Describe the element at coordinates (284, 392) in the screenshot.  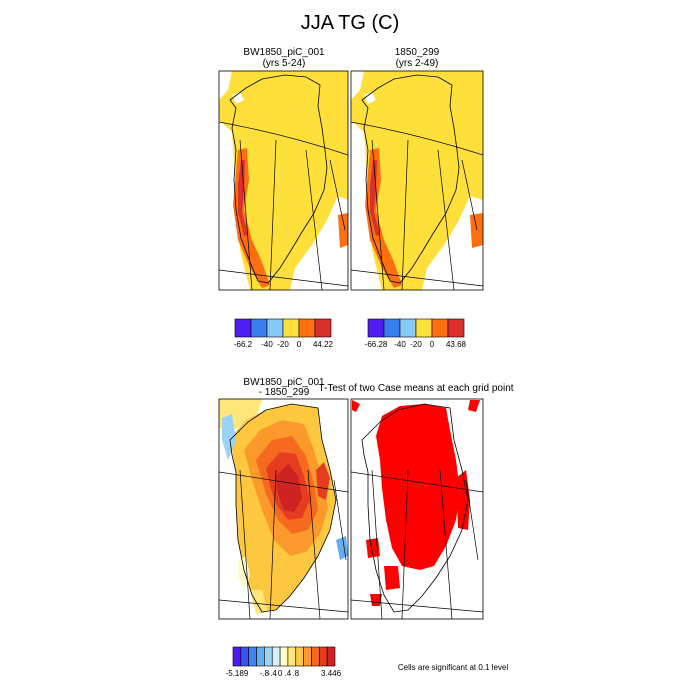
I see `panel-subtitle: - 1850_299` at that location.